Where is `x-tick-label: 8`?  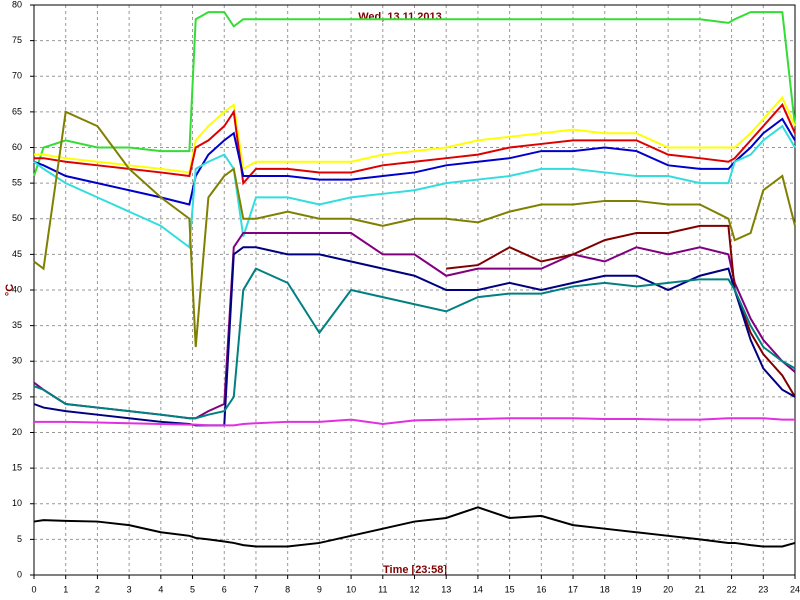 x-tick-label: 8 is located at coordinates (287, 589).